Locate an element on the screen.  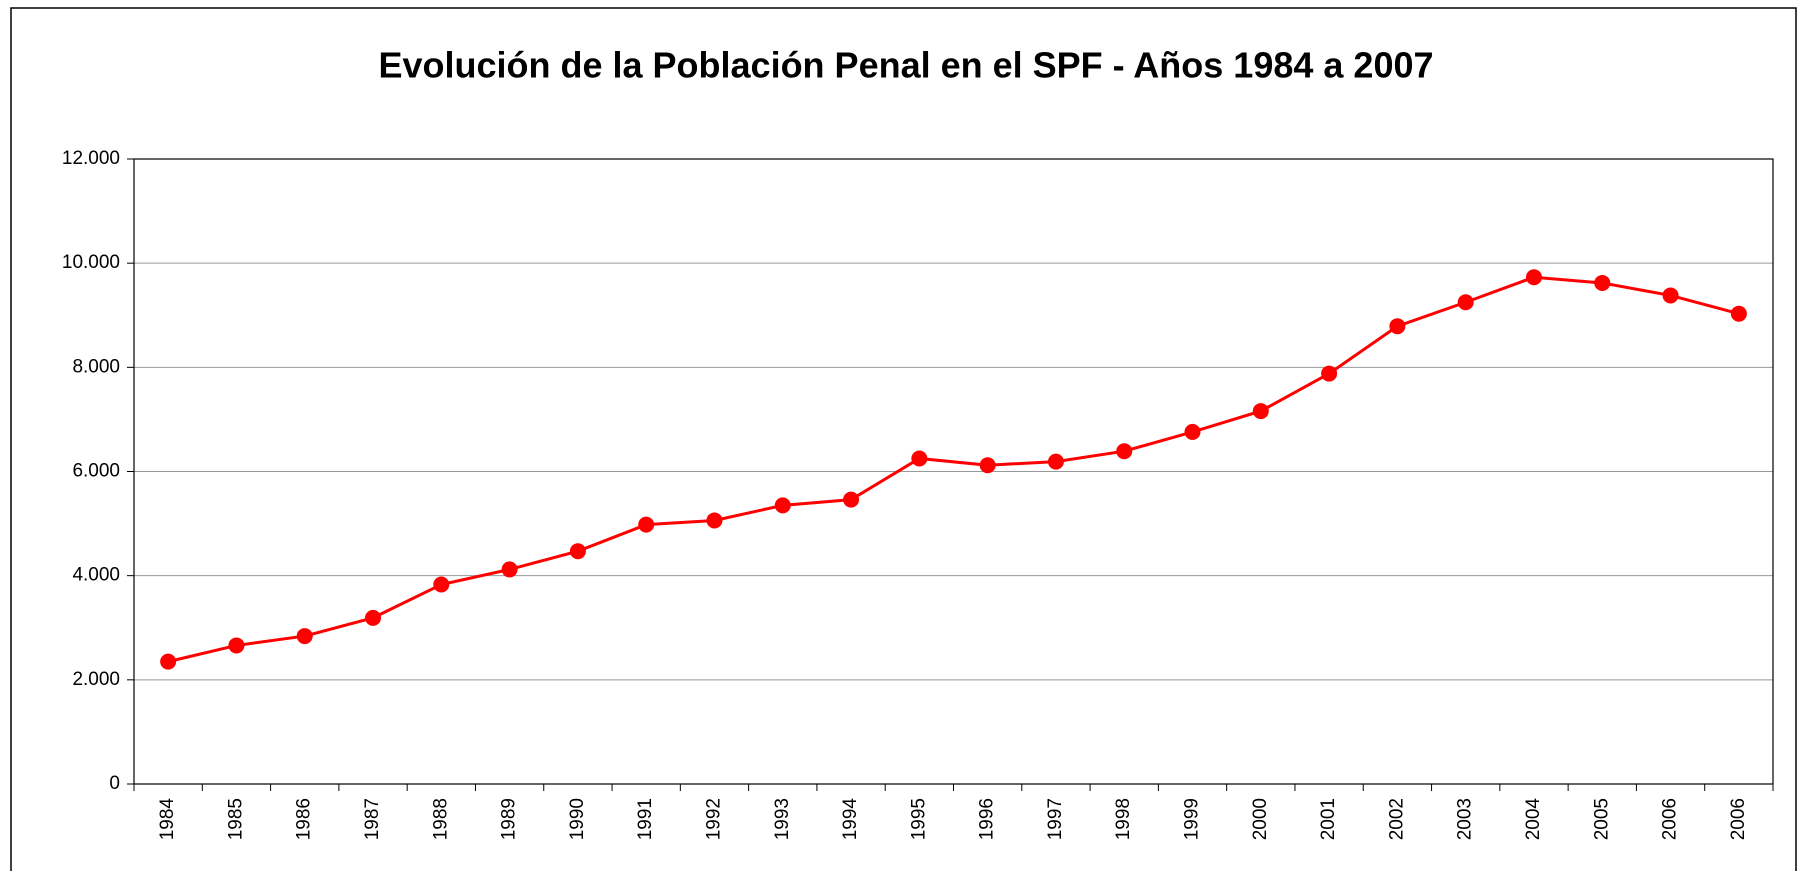
x-tick-label: 1991 is located at coordinates (645, 819).